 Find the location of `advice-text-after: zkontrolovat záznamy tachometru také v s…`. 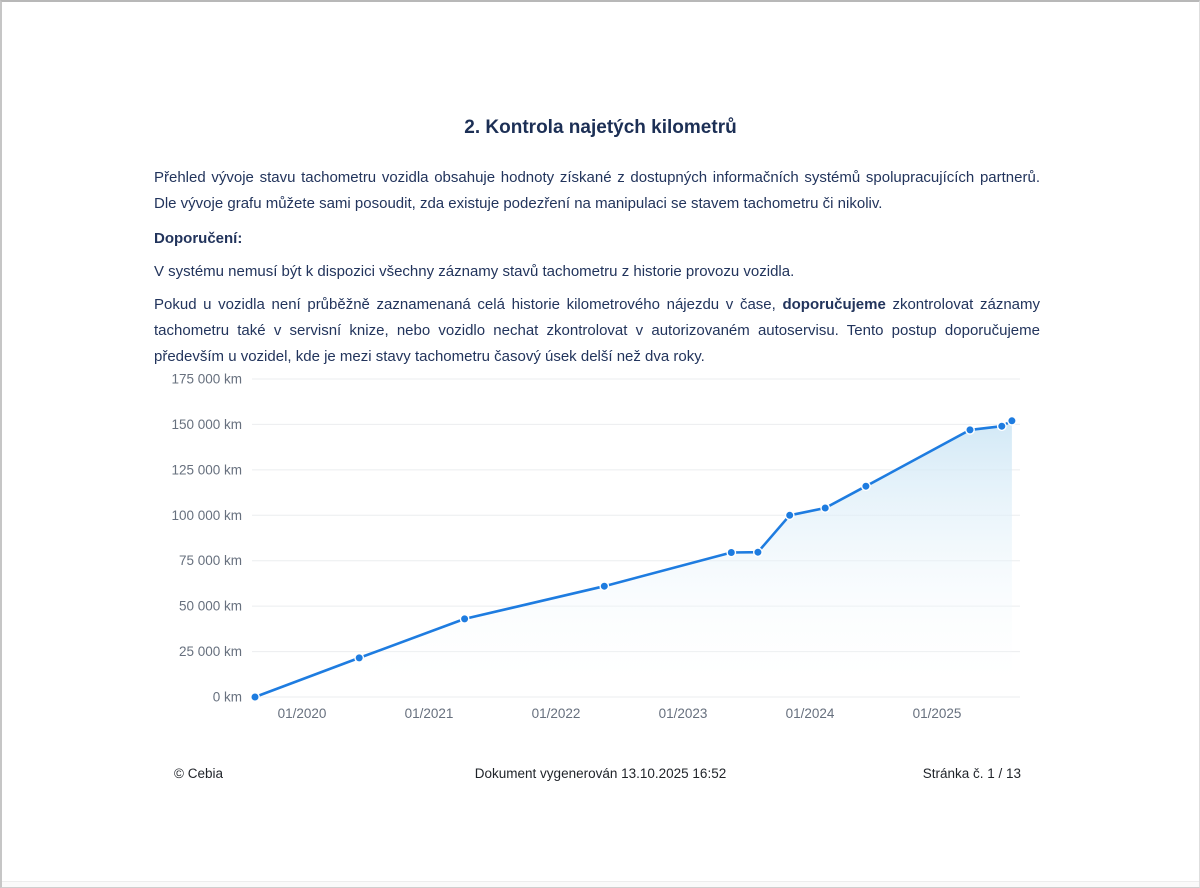

advice-text-after: zkontrolovat záznamy tachometru také v s… is located at coordinates (597, 330).